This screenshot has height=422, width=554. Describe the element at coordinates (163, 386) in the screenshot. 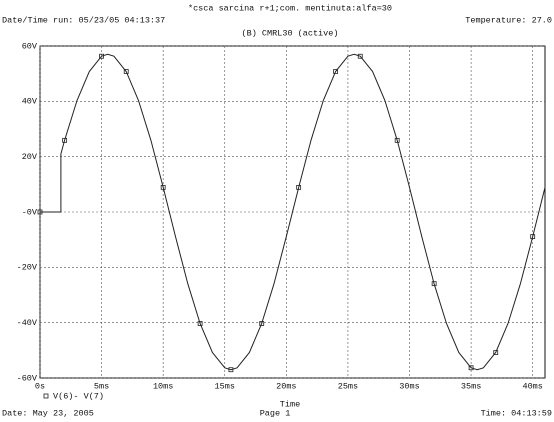

I see `x-tick-label: 10ms` at that location.